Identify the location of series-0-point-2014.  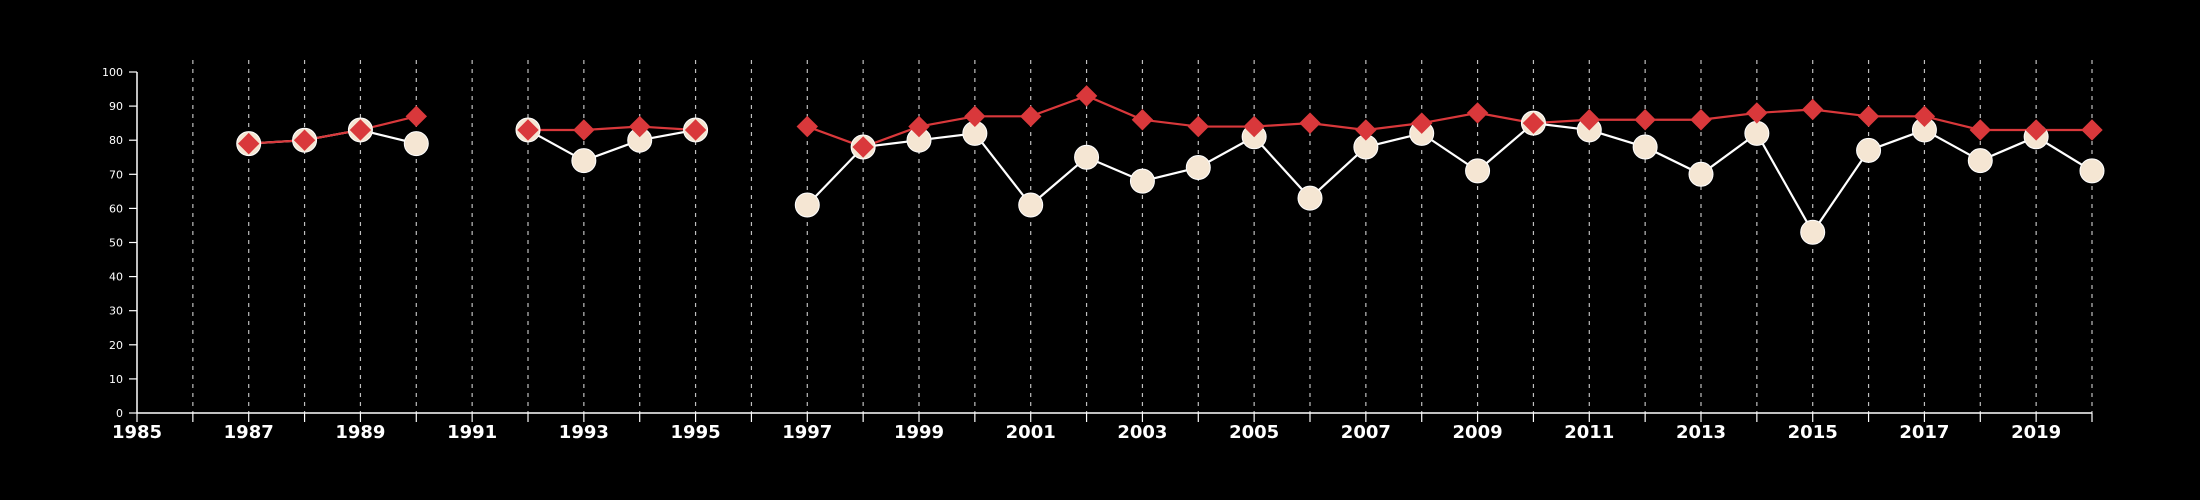
(1757, 133).